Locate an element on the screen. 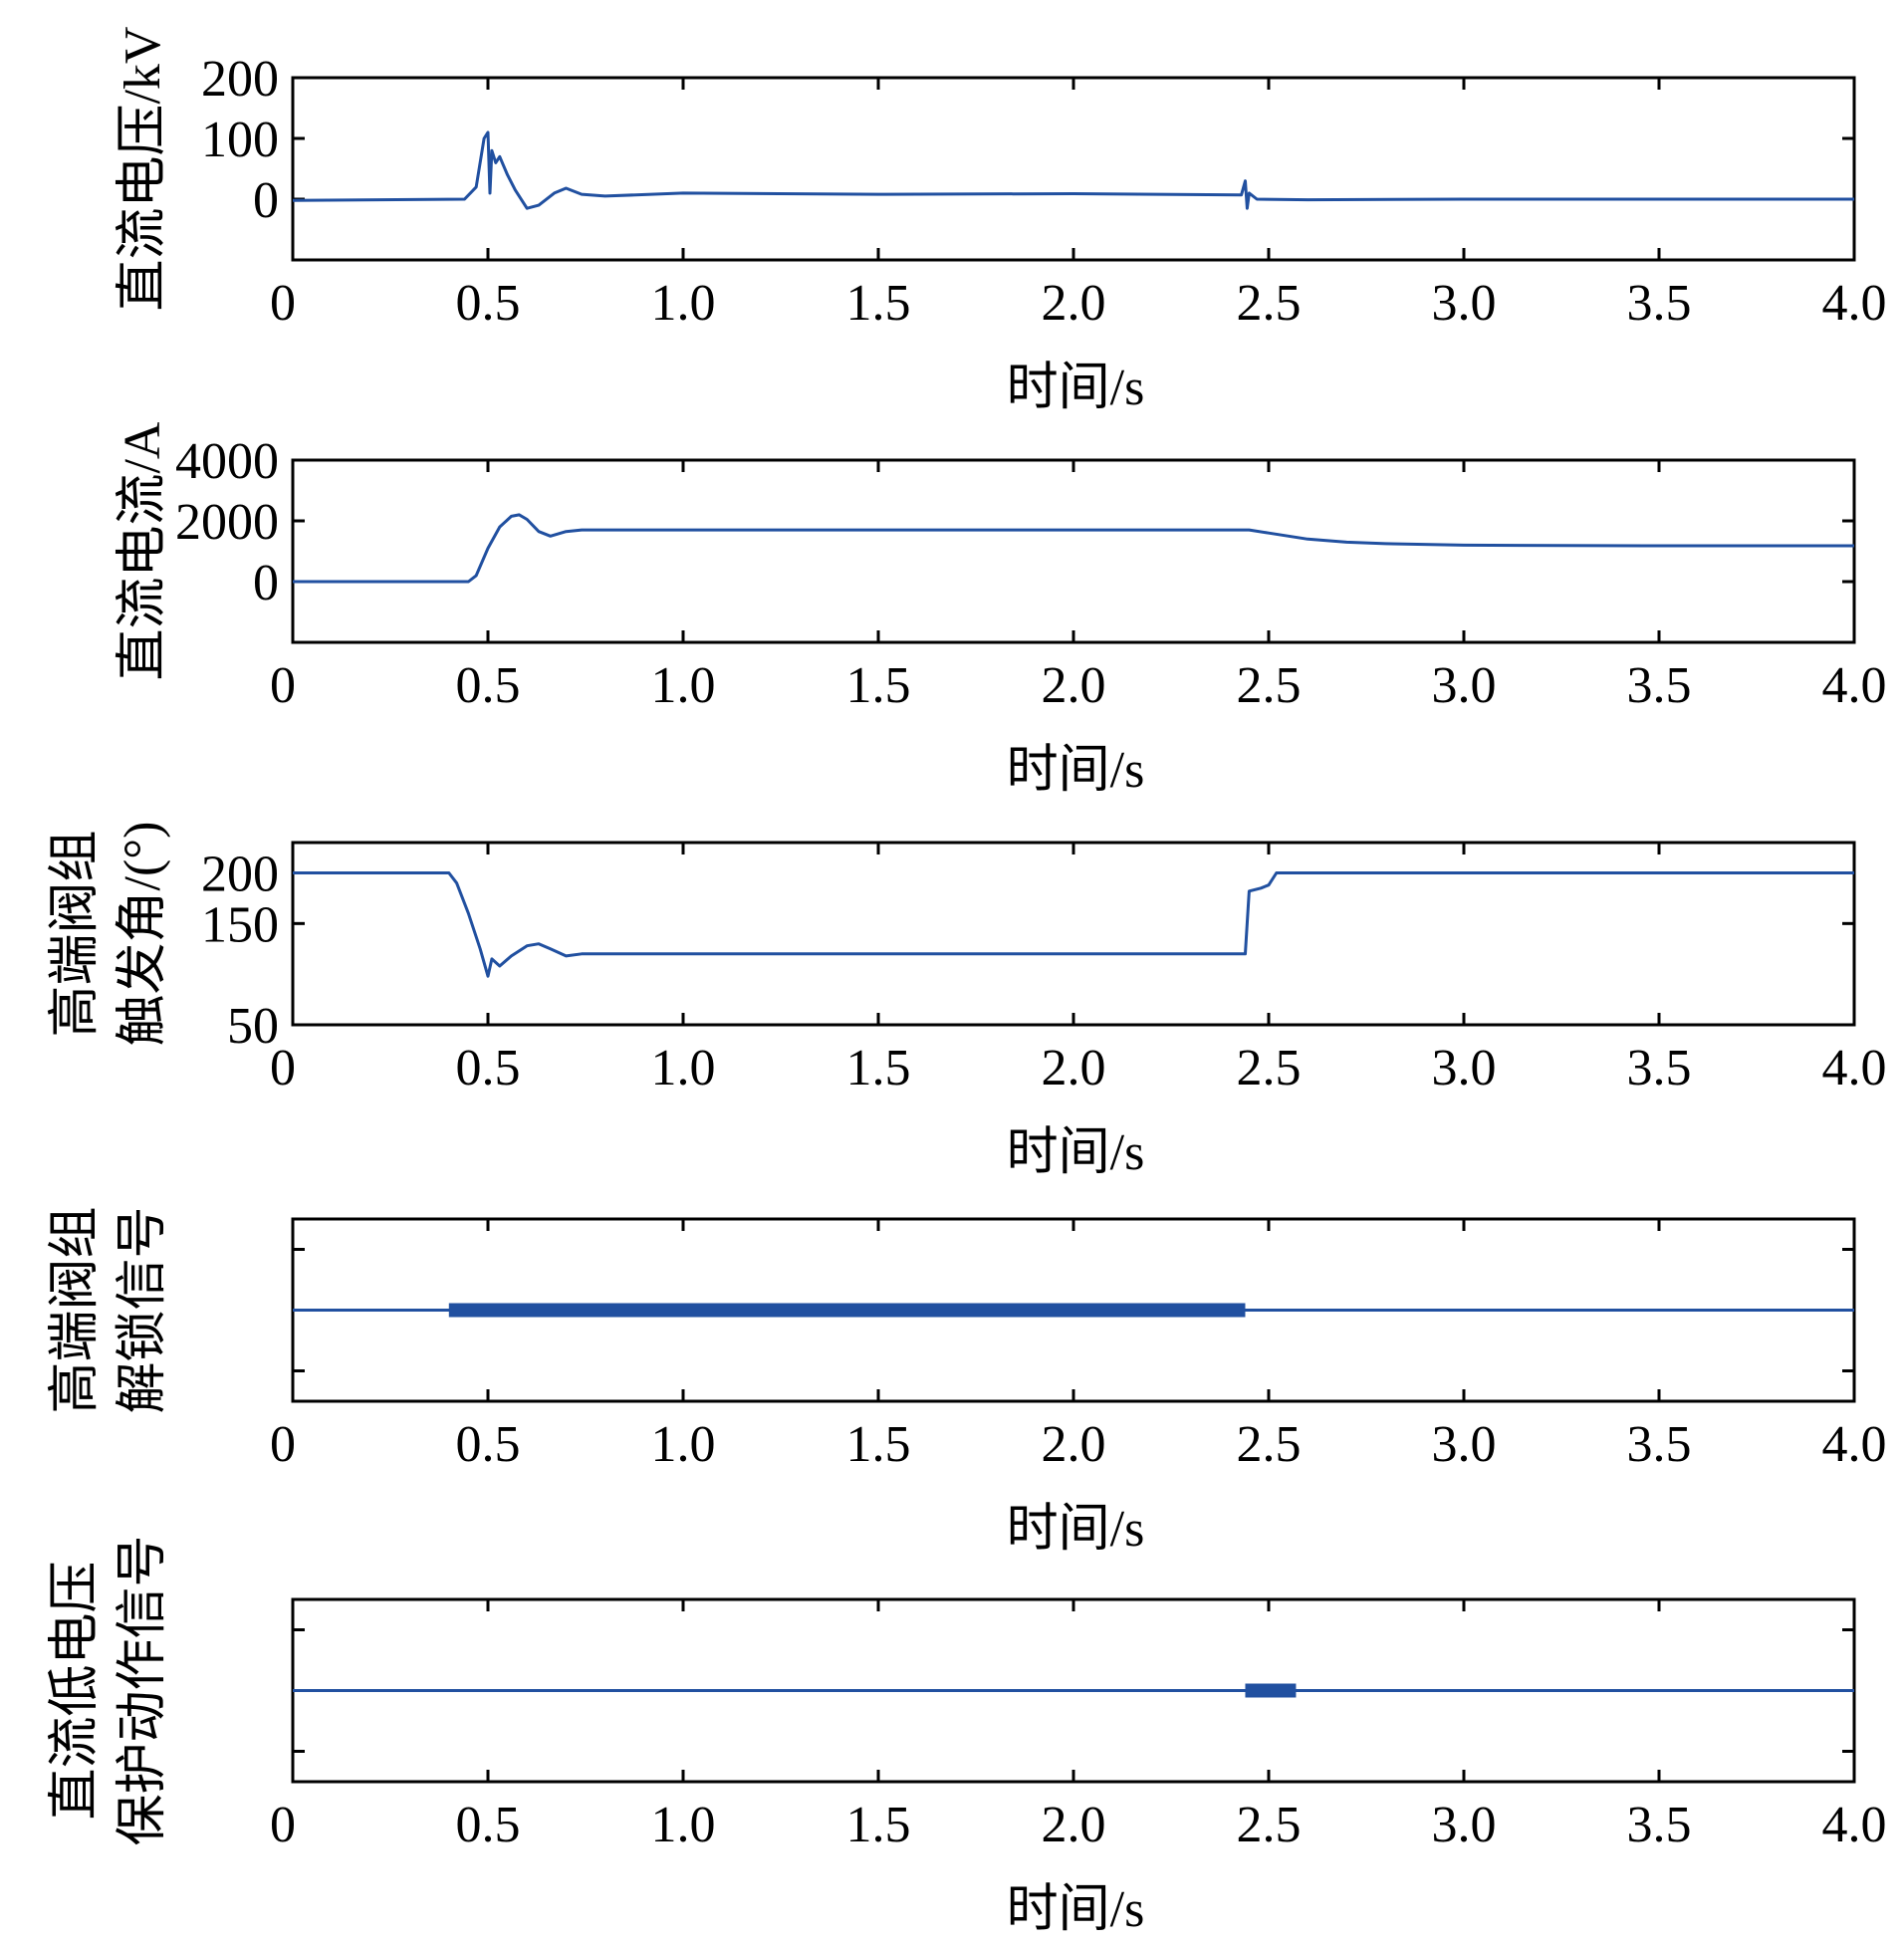 This screenshot has width=1904, height=1948. y-axis-title: 直流电压/kV is located at coordinates (143, 168).